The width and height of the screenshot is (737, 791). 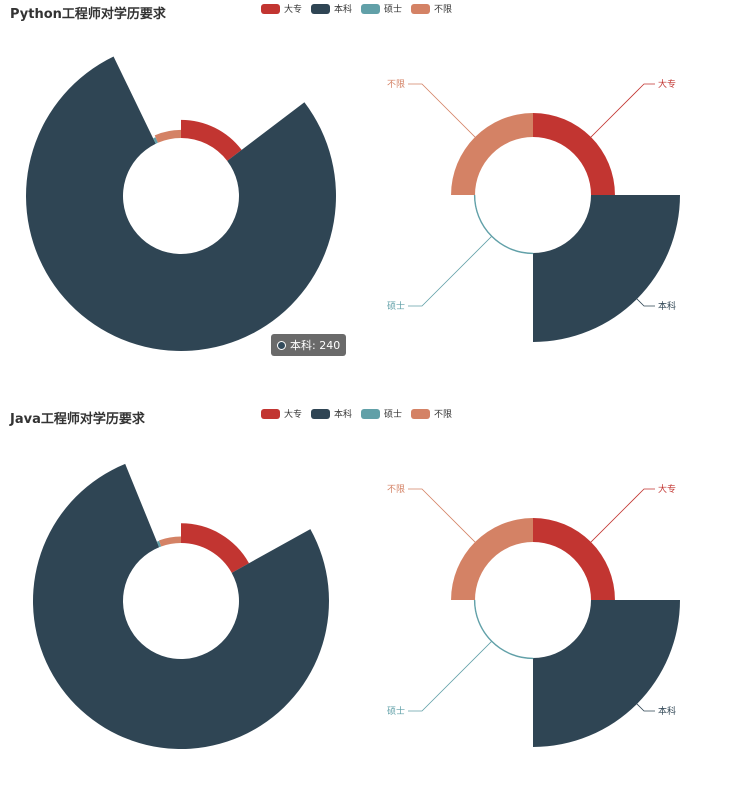 I want to click on tooltip-dot-icon, so click(x=281, y=345).